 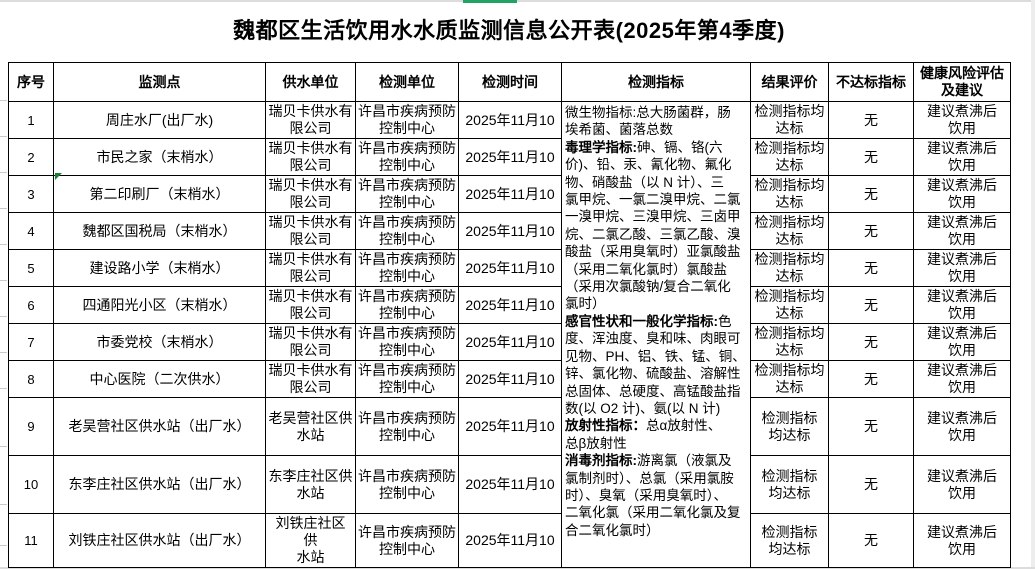 What do you see at coordinates (31, 82) in the screenshot?
I see `column-header-serial: 序号` at bounding box center [31, 82].